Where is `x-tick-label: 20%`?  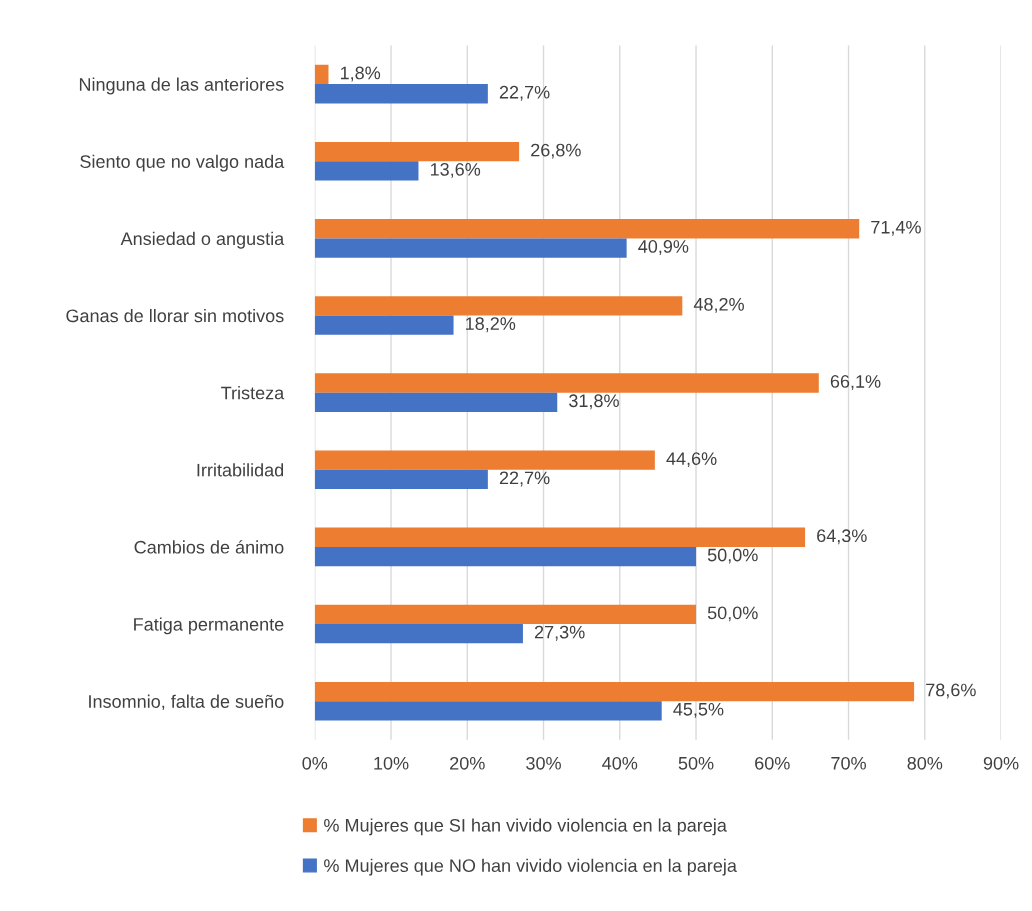
x-tick-label: 20% is located at coordinates (467, 763).